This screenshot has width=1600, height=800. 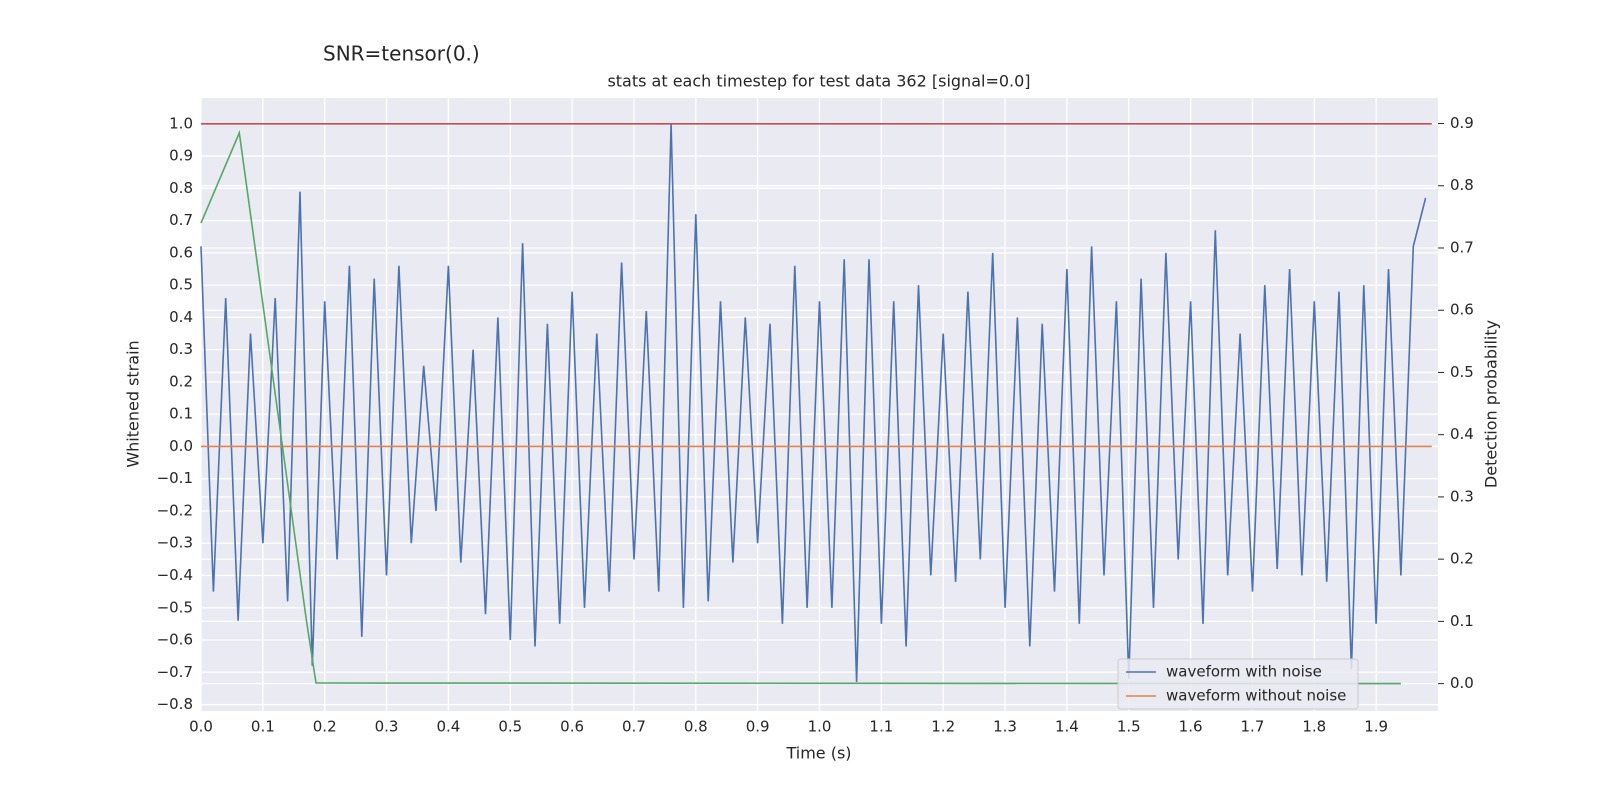 What do you see at coordinates (1129, 727) in the screenshot?
I see `x-tick-label: 1.5` at bounding box center [1129, 727].